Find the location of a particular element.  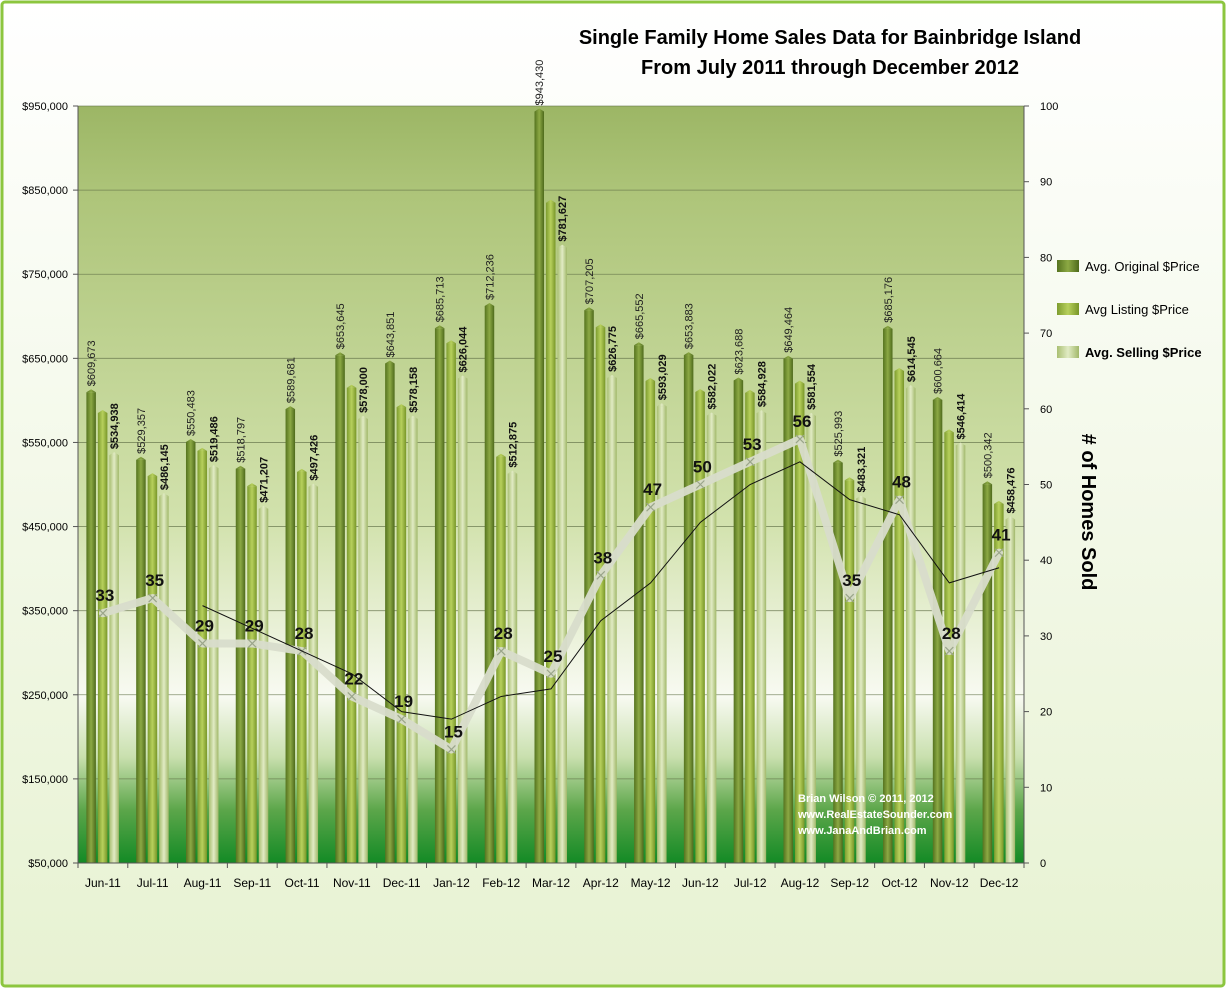

homes-sold-label: 38 is located at coordinates (602, 557).